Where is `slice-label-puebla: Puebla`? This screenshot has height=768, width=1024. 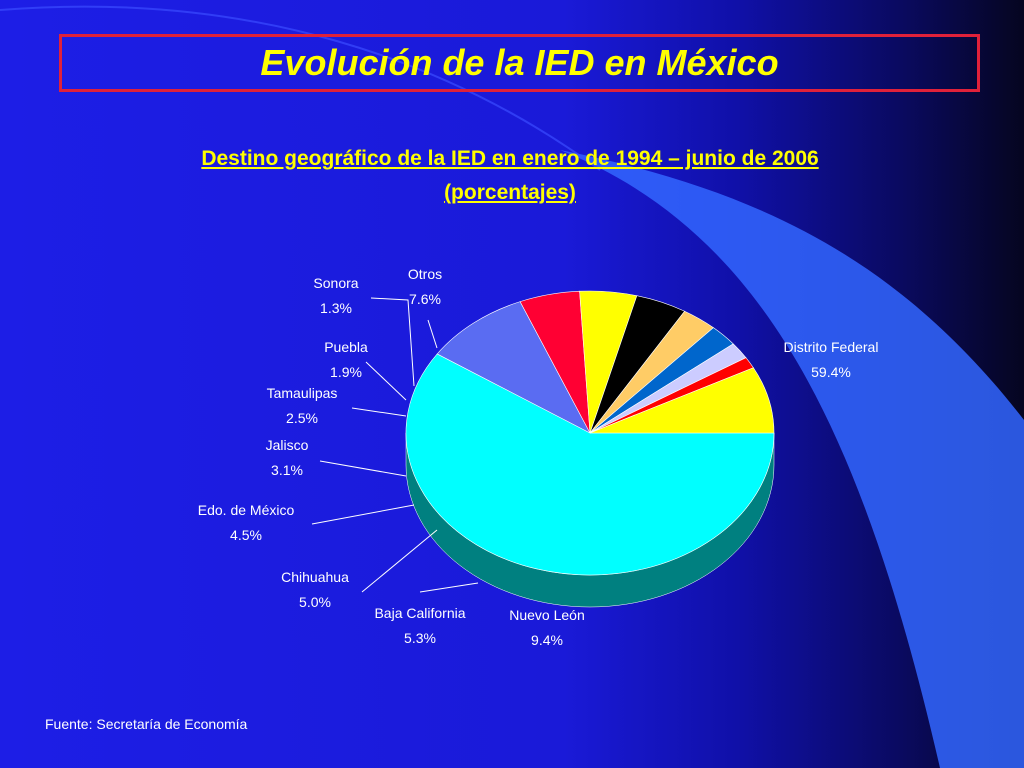
slice-label-puebla: Puebla is located at coordinates (346, 347).